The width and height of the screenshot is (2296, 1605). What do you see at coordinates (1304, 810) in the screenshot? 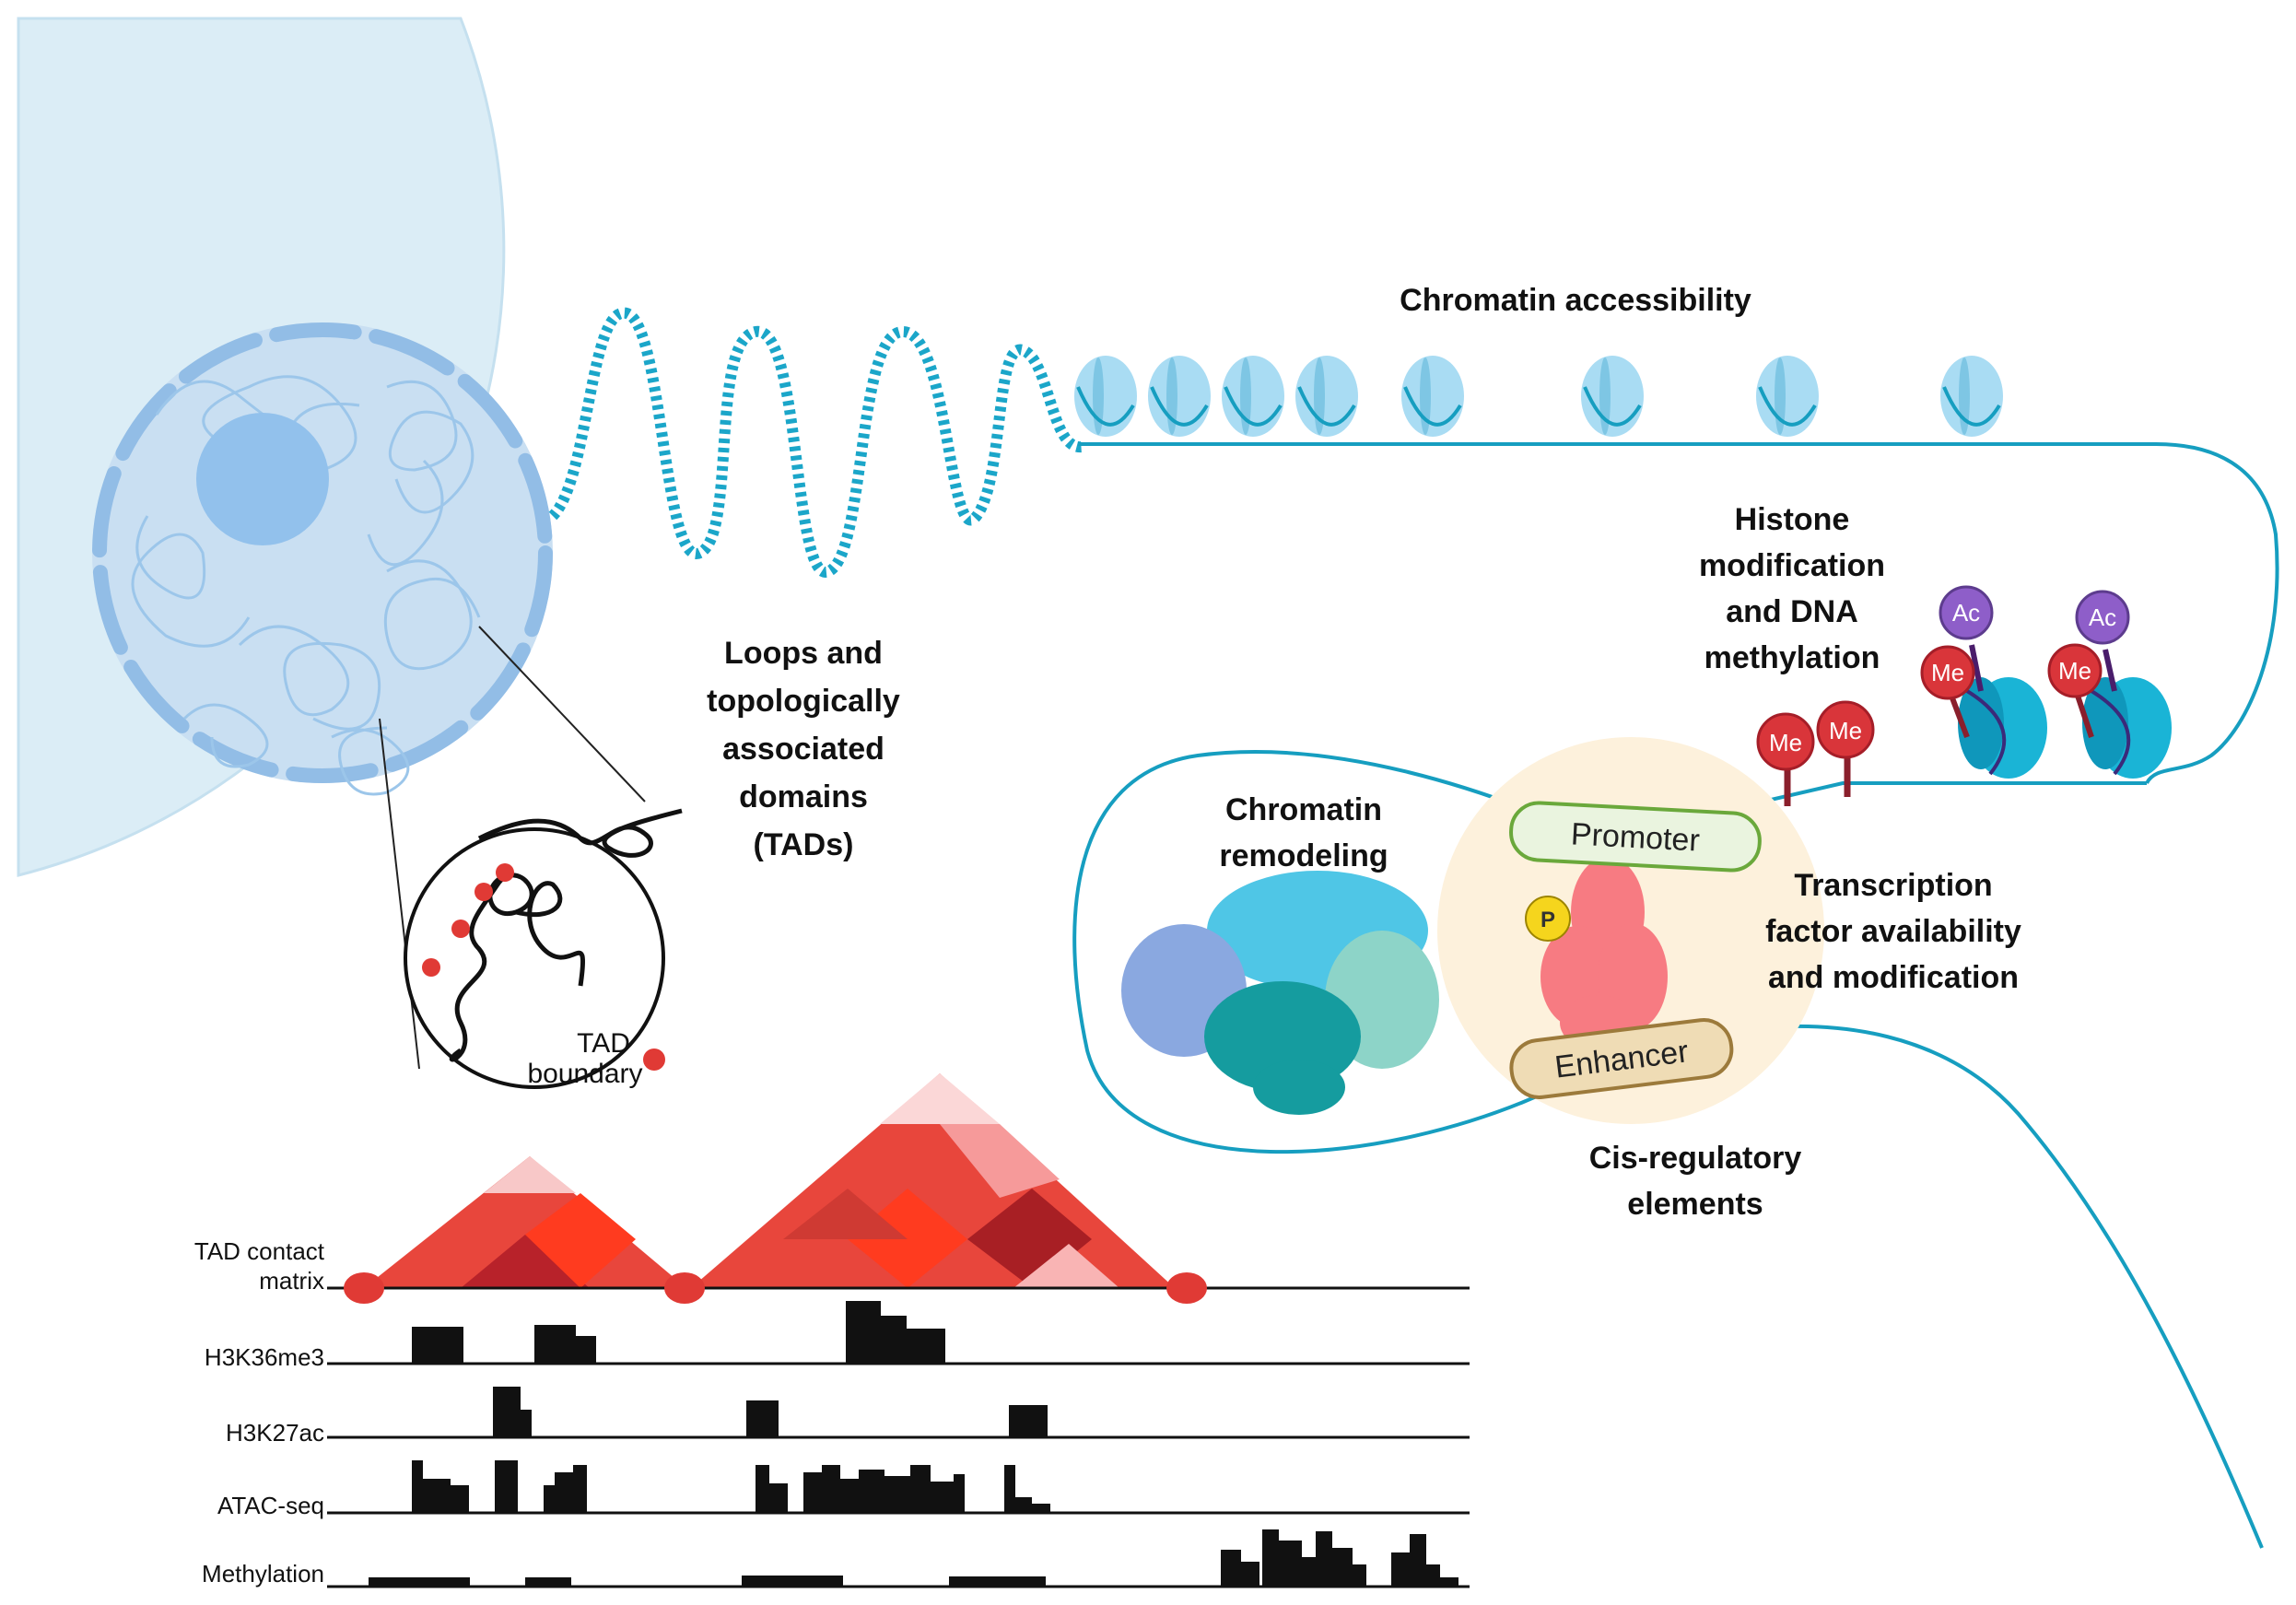
I see `label-remodeling-line1: Chromatin` at bounding box center [1304, 810].